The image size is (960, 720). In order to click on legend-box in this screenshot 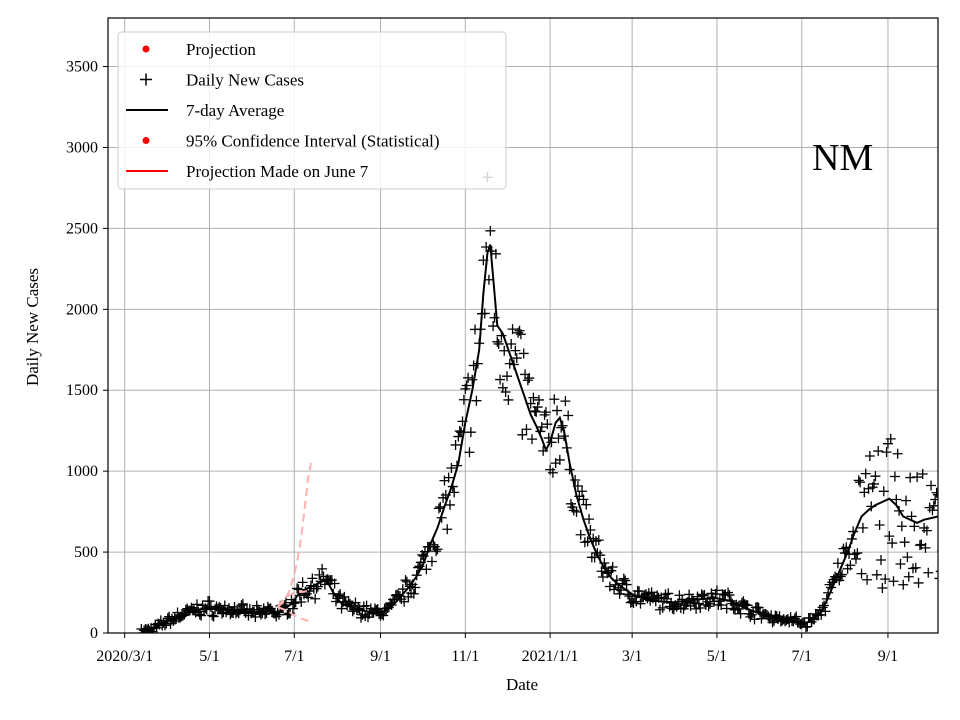, I will do `click(312, 110)`.